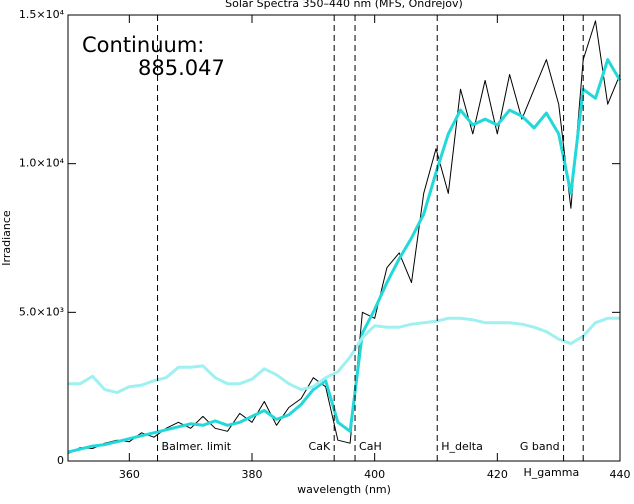 This screenshot has width=634, height=504. I want to click on x-tick-label: 380, so click(252, 474).